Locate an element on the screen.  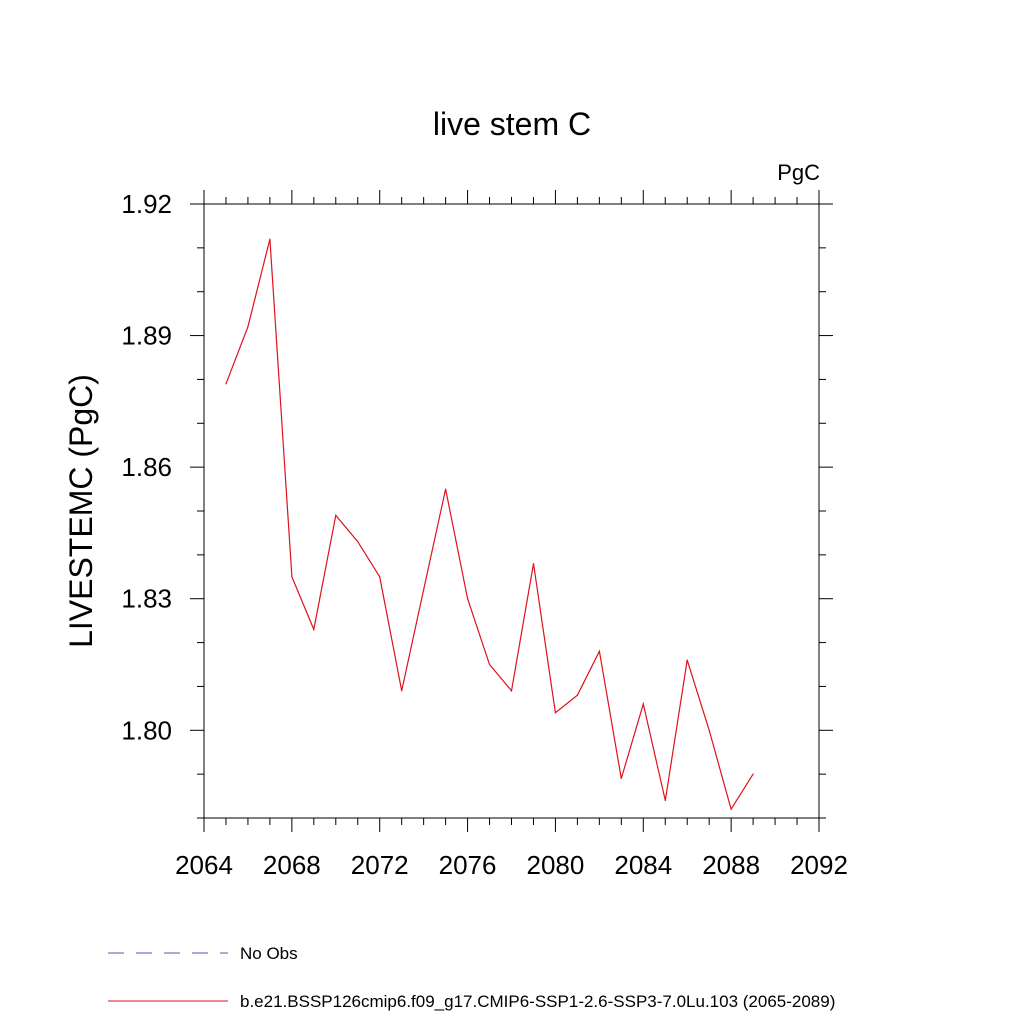
x-tick-label: 2076 is located at coordinates (468, 865).